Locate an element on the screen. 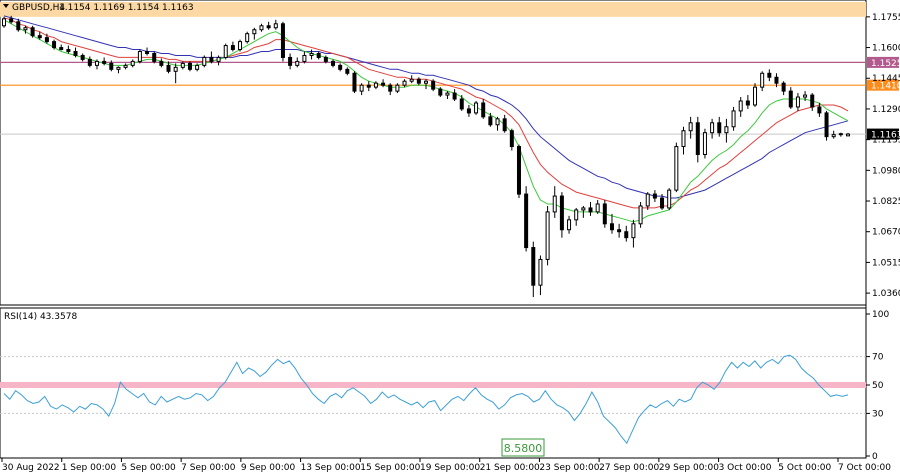 This screenshot has width=900, height=476. rsi-tick-label: 0 is located at coordinates (875, 457).